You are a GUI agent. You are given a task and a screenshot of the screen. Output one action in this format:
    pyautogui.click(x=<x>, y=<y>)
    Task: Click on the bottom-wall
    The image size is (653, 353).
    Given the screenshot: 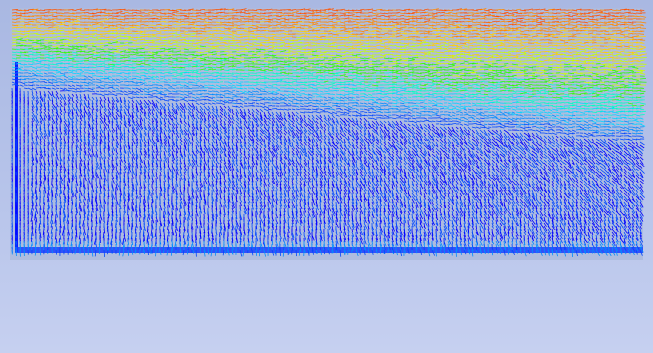 What is the action you would take?
    pyautogui.click(x=329, y=250)
    